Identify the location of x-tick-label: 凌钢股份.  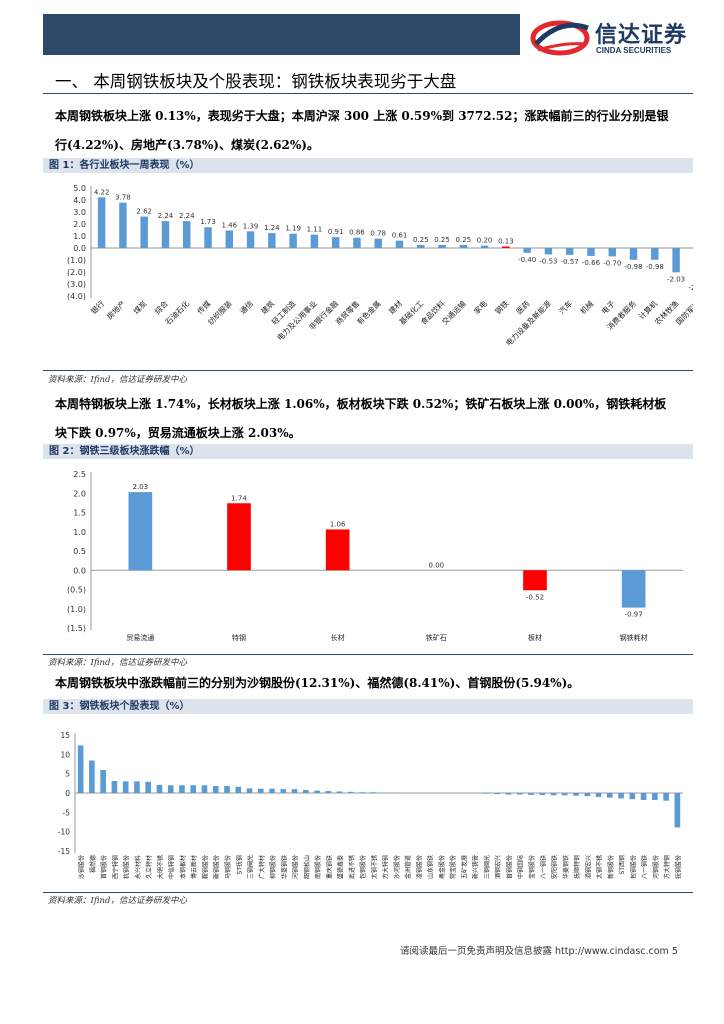
(419, 867).